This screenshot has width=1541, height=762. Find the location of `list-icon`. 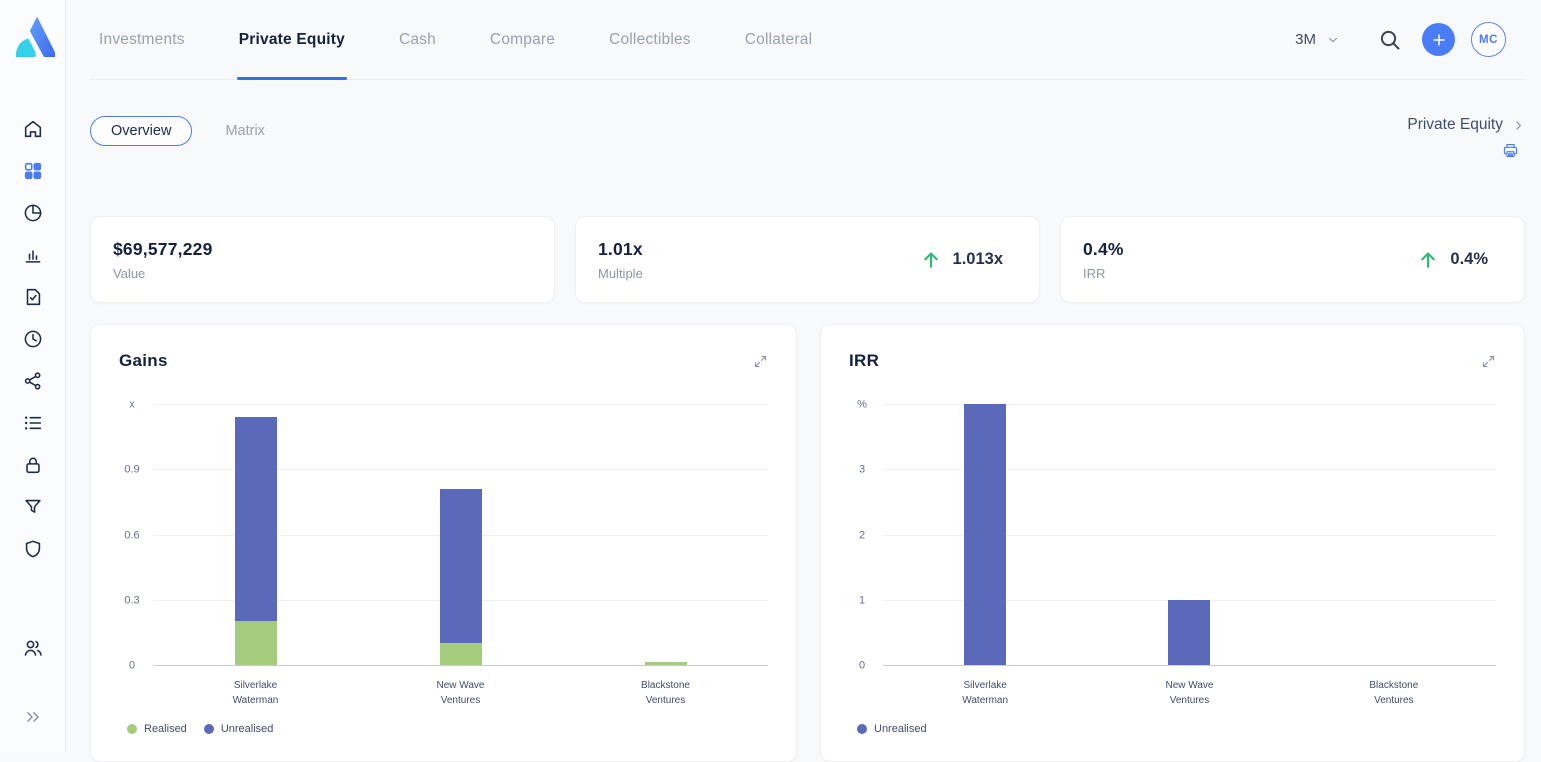

list-icon is located at coordinates (33, 423).